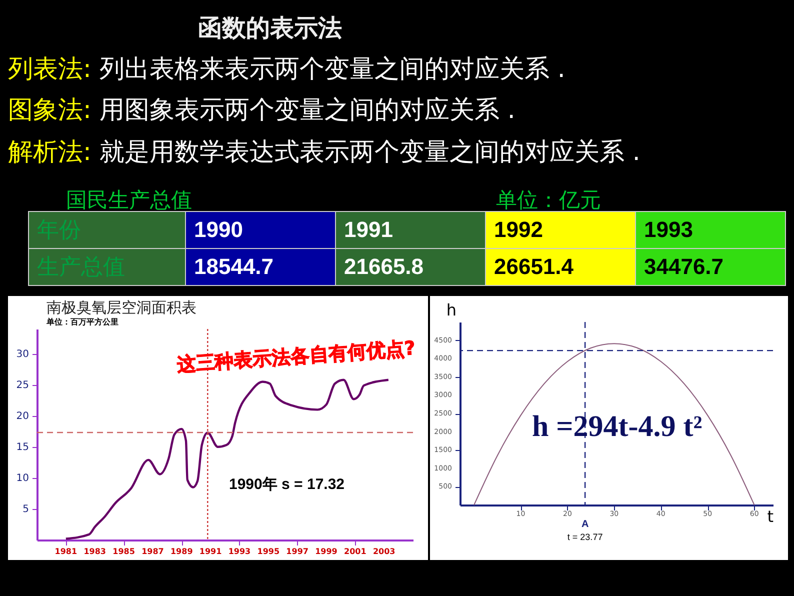 Image resolution: width=794 pixels, height=596 pixels. Describe the element at coordinates (561, 230) in the screenshot. I see `x-tick-label: 1992` at that location.